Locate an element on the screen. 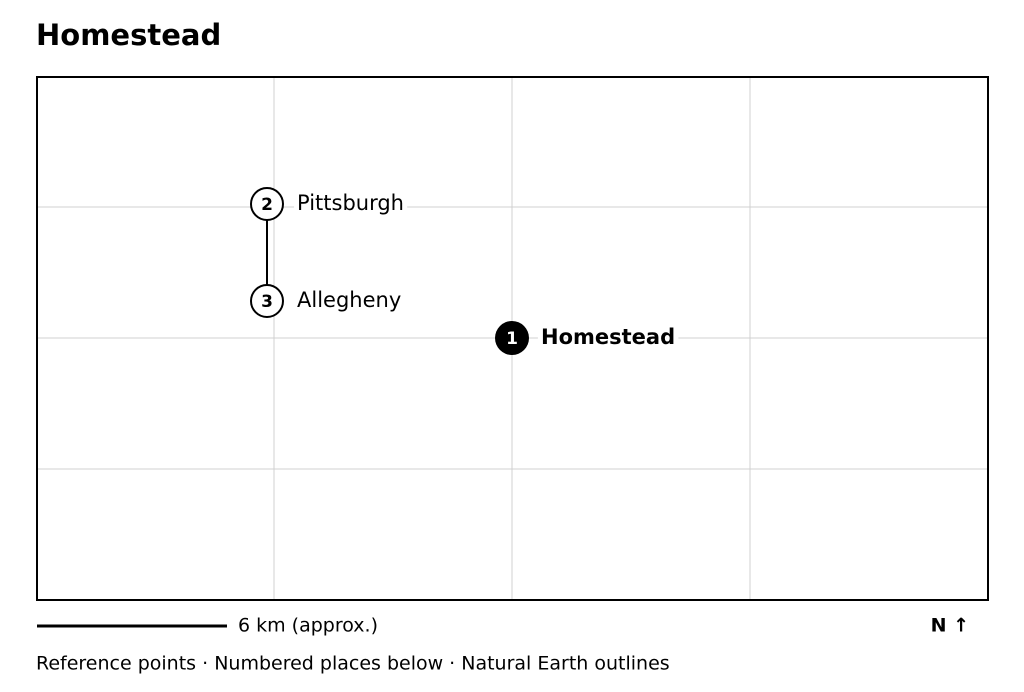  title: Homestead is located at coordinates (128, 35).